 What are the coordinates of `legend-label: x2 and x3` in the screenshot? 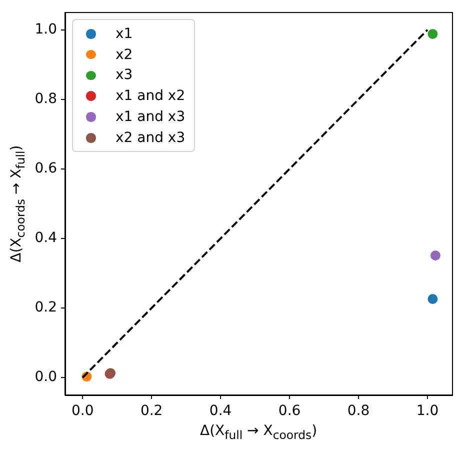 It's located at (151, 138).